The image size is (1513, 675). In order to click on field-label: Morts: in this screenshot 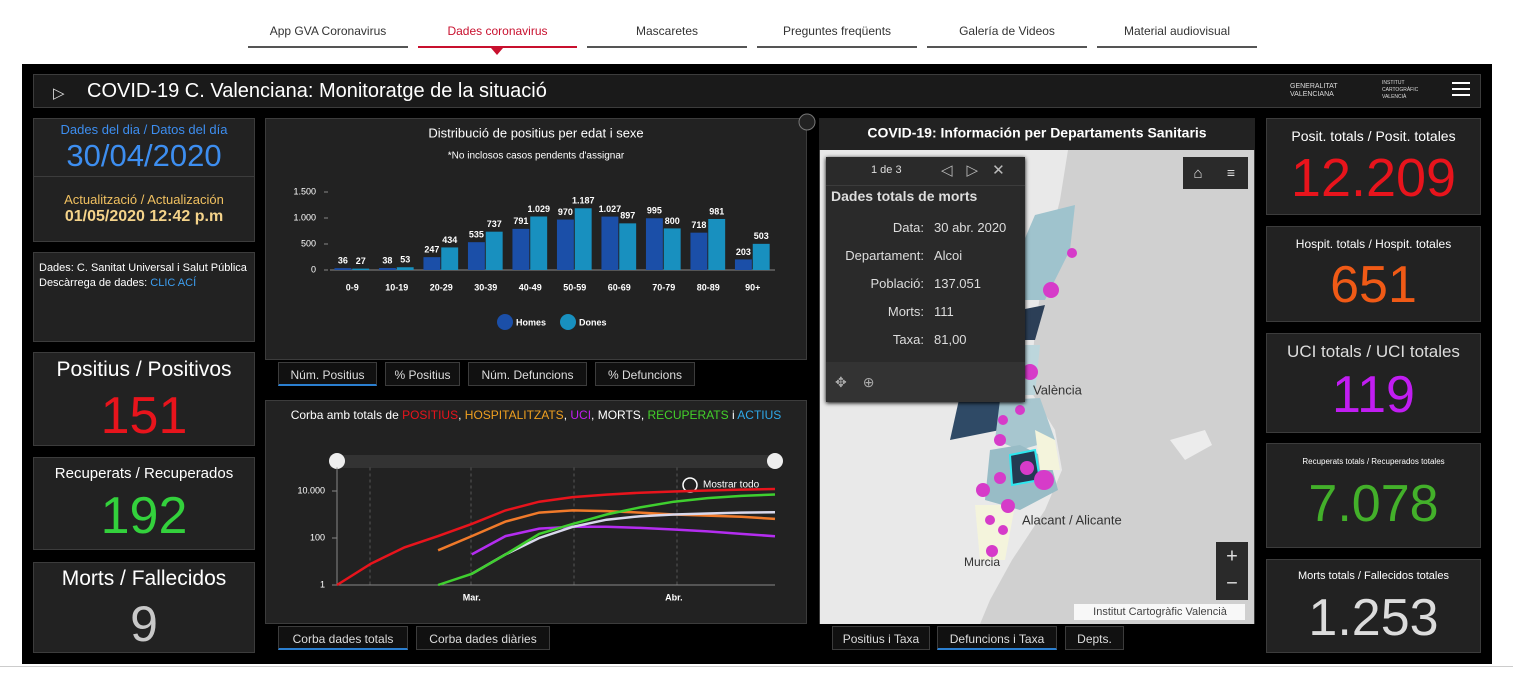, I will do `click(905, 311)`.